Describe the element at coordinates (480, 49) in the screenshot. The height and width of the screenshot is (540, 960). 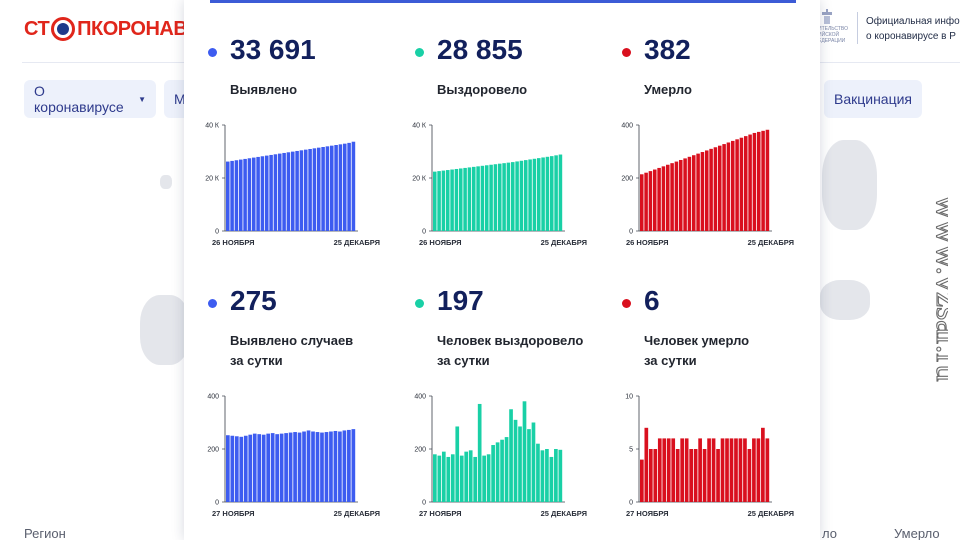
I see `stat-value: 28 855` at that location.